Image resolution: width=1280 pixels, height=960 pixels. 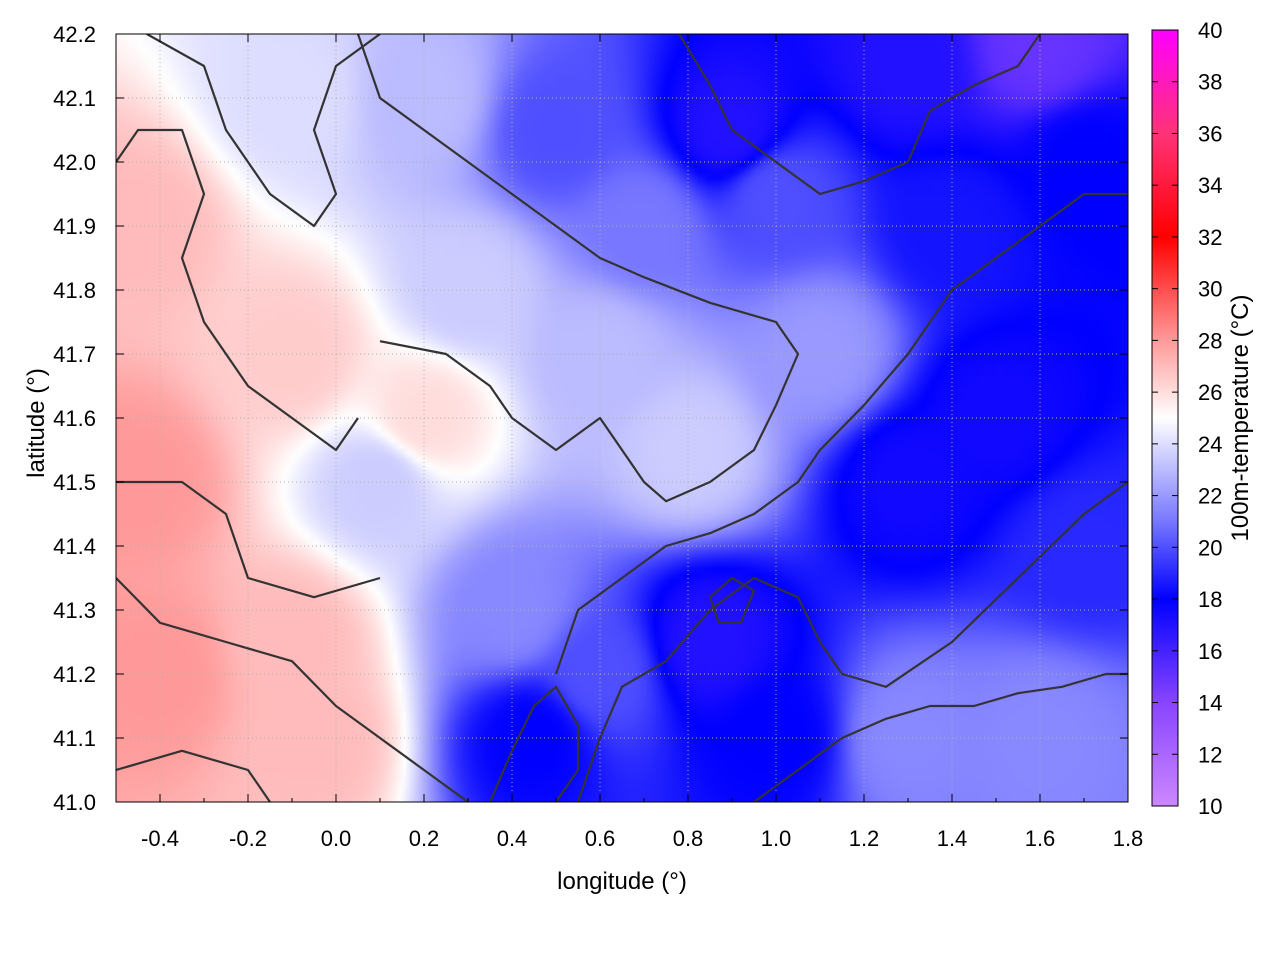 I want to click on x-tick-label: 0.8, so click(x=688, y=838).